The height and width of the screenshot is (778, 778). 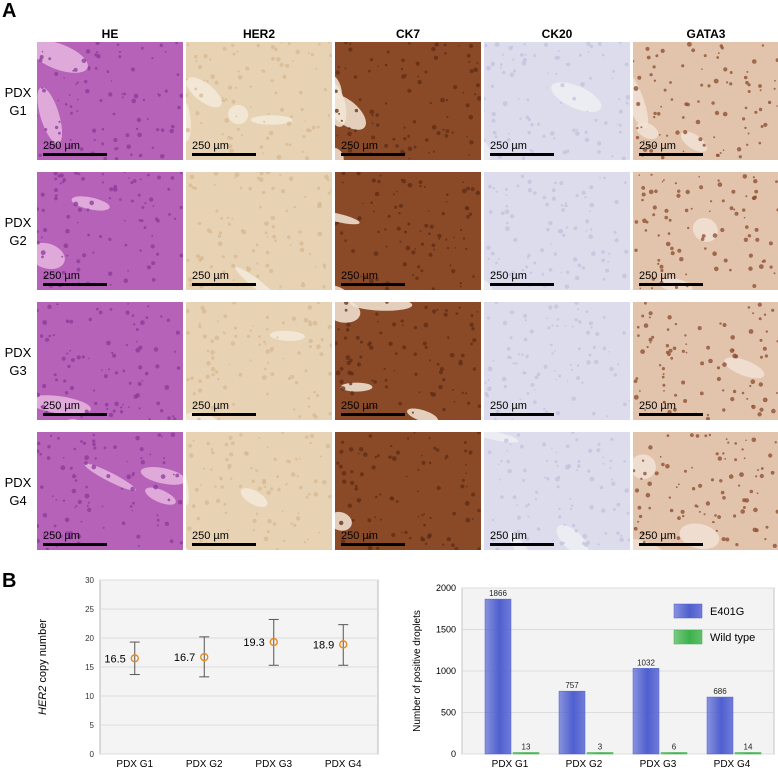 I want to click on y-tick-label: 30, so click(x=89, y=580).